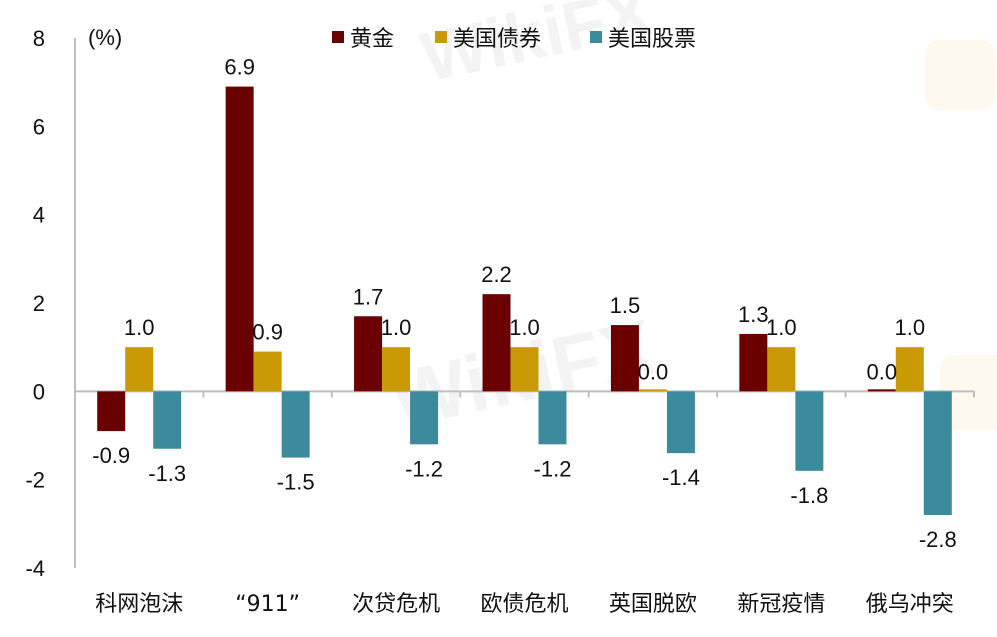 Image resolution: width=997 pixels, height=637 pixels. Describe the element at coordinates (39, 215) in the screenshot. I see `y-tick-label: 4` at that location.